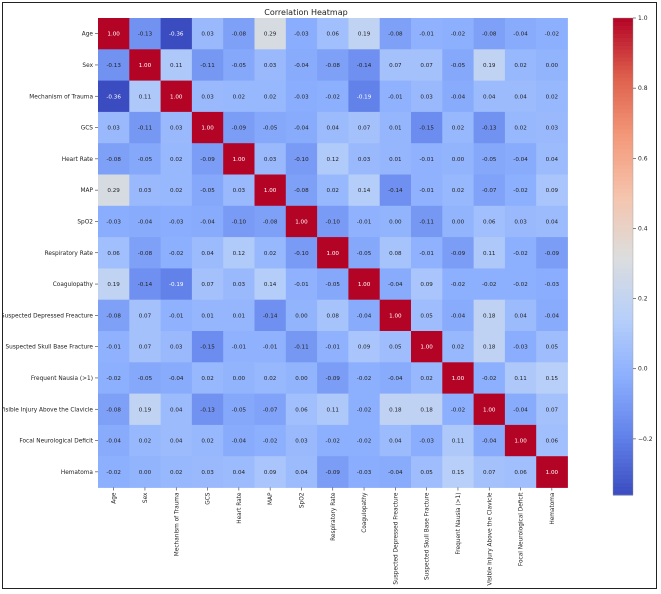 This screenshot has width=661, height=594. Describe the element at coordinates (270, 285) in the screenshot. I see `cell-value-label: 0.14` at that location.